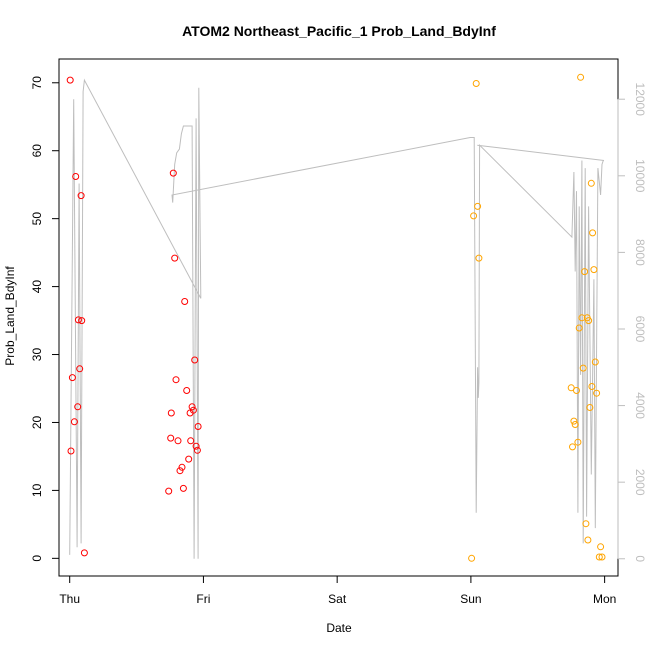  I want to click on y-tick-label: 20, so click(37, 422).